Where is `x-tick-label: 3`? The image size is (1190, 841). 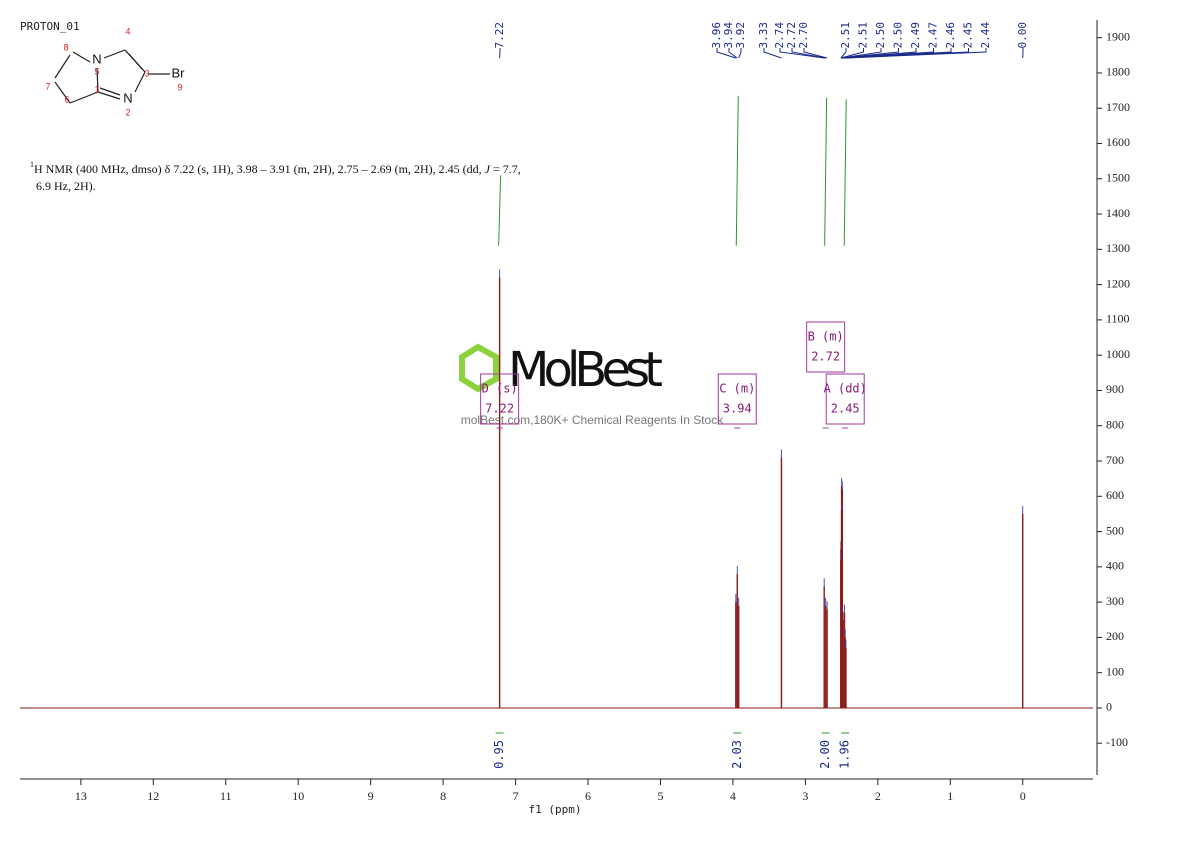 x-tick-label: 3 is located at coordinates (805, 796).